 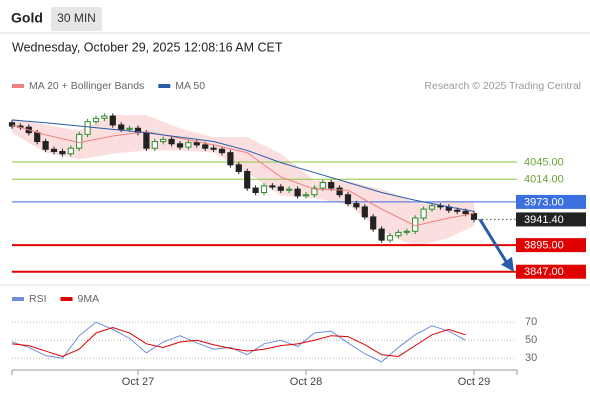 I want to click on timeframe-badge, so click(x=76, y=19).